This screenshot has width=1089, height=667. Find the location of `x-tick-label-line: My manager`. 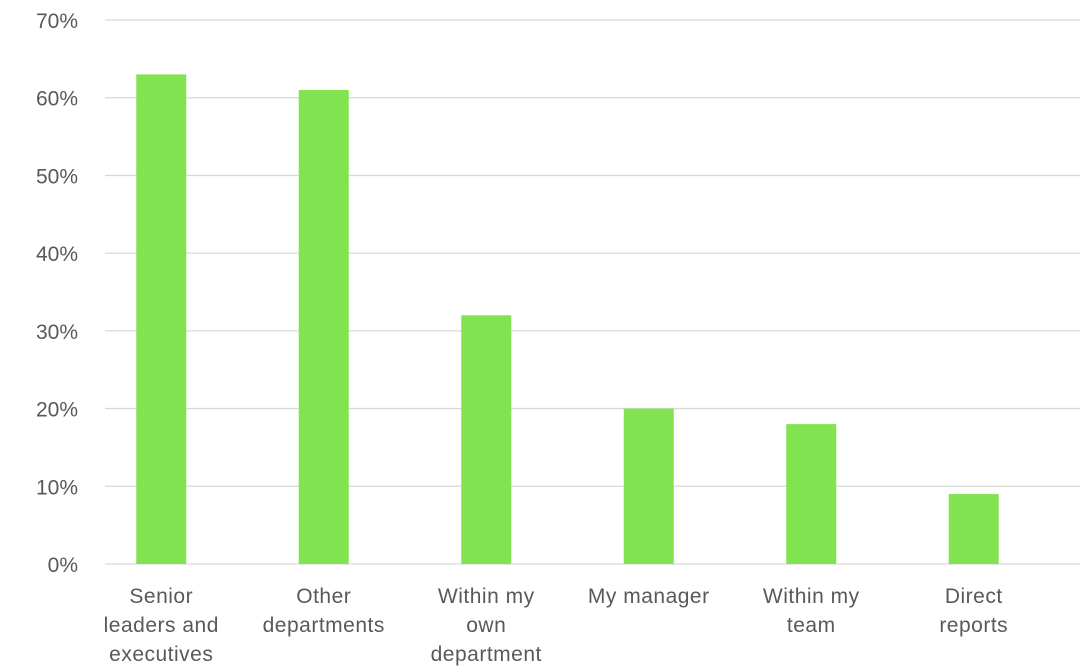

x-tick-label-line: My manager is located at coordinates (649, 596).